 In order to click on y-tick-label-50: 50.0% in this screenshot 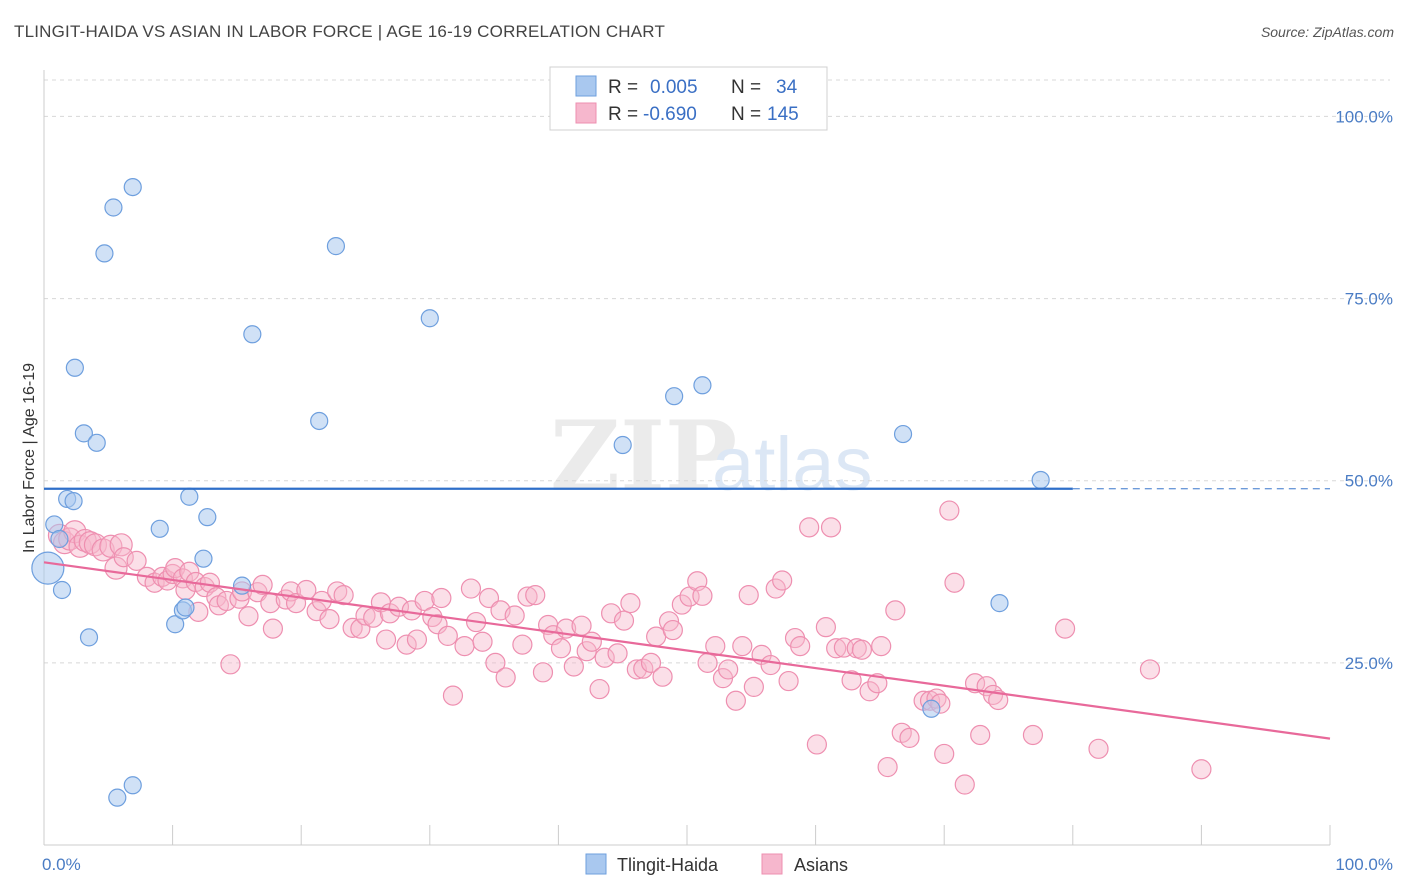, I will do `click(1369, 481)`.